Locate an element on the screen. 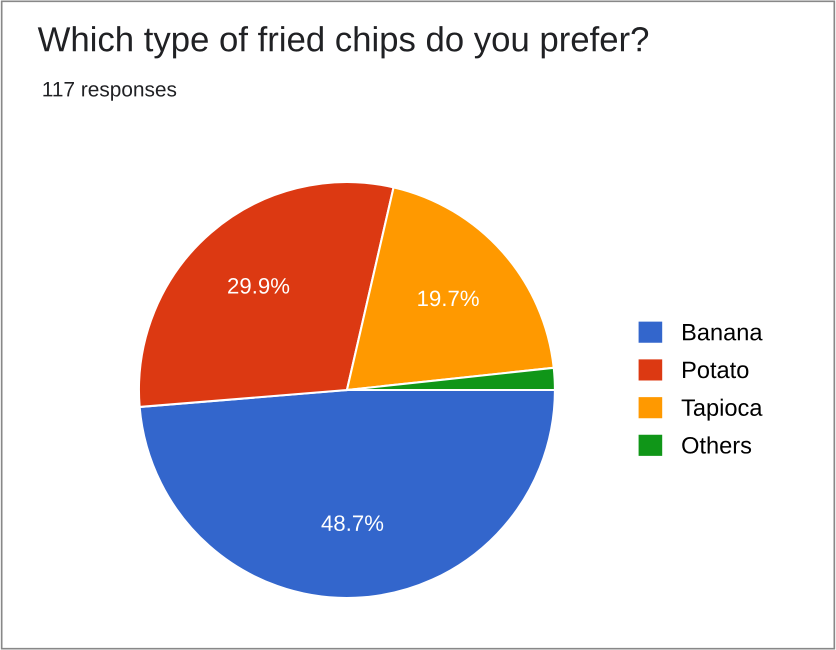  data-label: 48.7% is located at coordinates (352, 523).